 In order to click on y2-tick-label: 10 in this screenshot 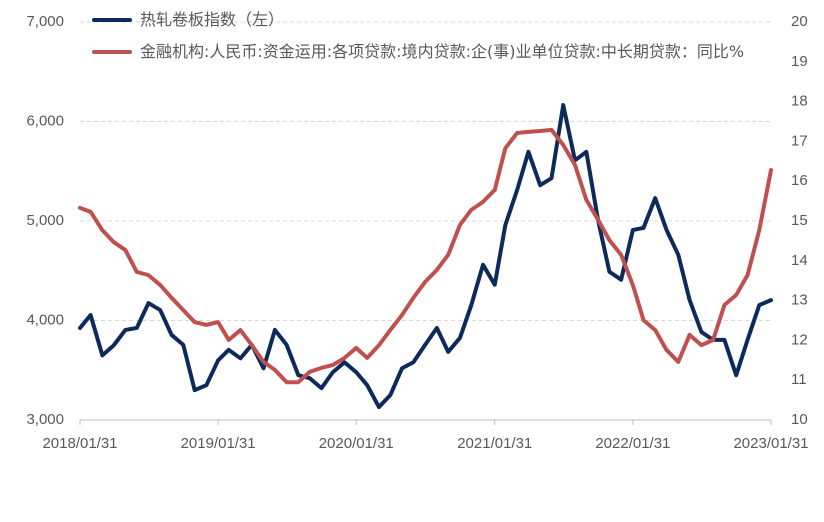, I will do `click(799, 419)`.